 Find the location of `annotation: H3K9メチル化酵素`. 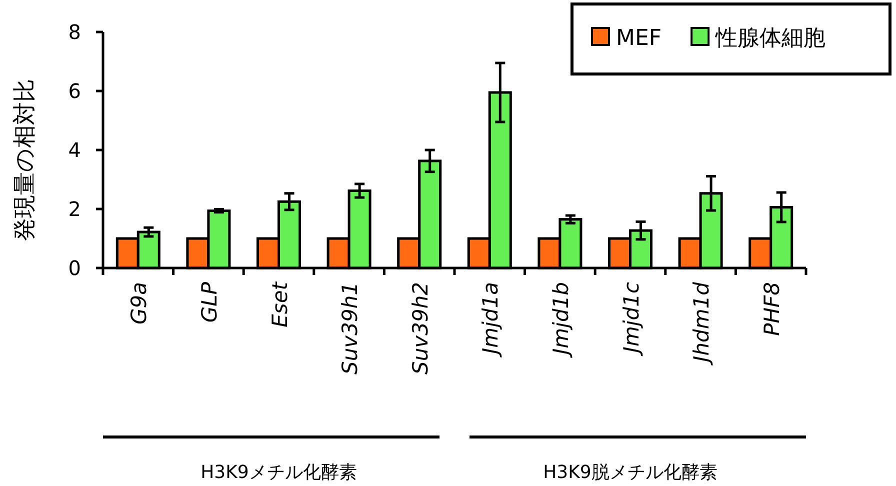

annotation: H3K9メチル化酵素 is located at coordinates (278, 472).